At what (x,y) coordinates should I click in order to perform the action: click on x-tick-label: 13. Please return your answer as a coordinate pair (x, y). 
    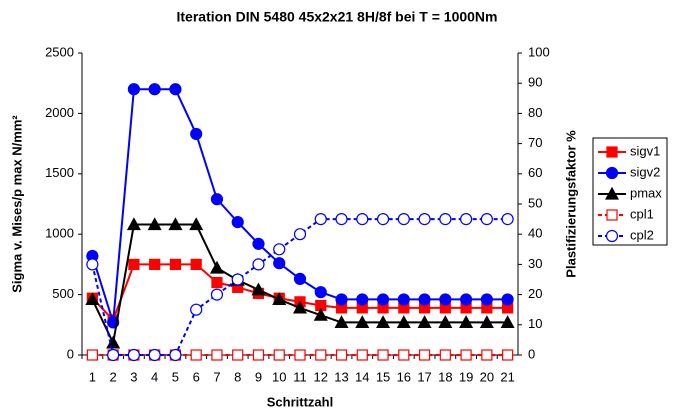
    Looking at the image, I should click on (341, 376).